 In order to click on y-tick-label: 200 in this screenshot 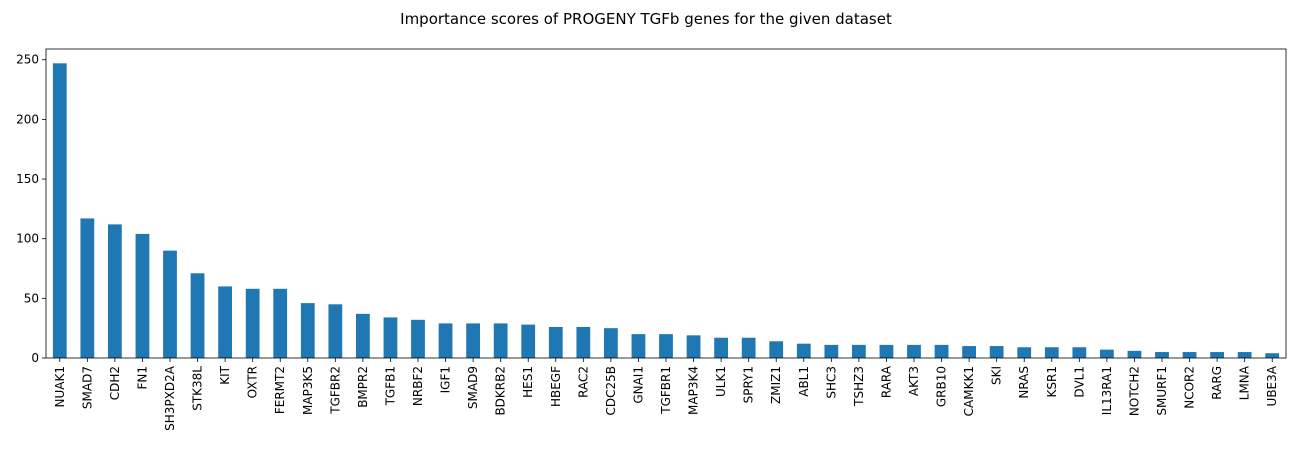, I will do `click(27, 119)`.